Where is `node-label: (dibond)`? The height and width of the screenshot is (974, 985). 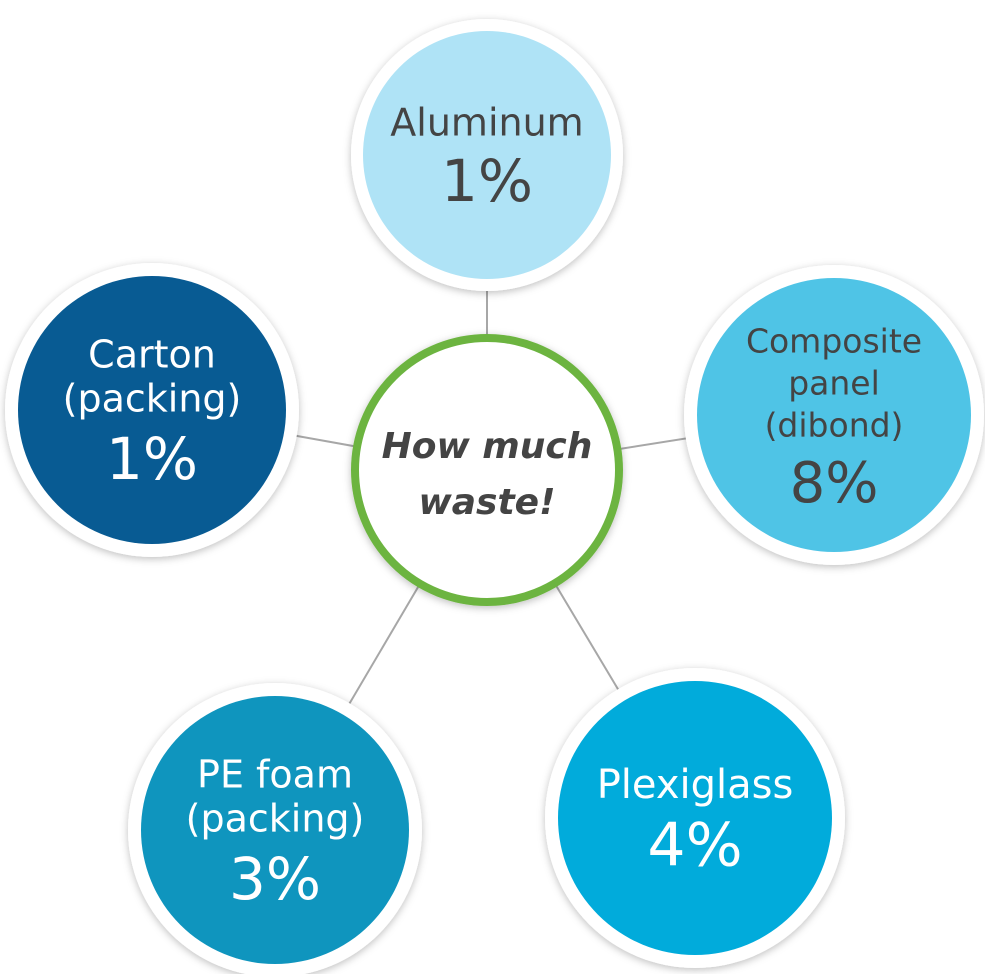 node-label: (dibond) is located at coordinates (834, 425).